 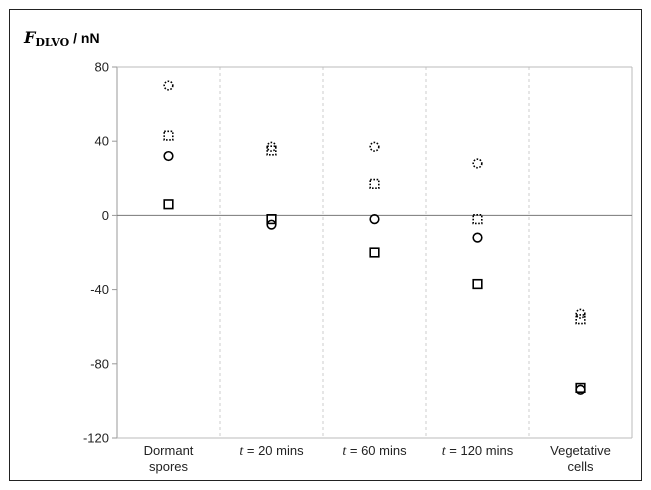 What do you see at coordinates (580, 466) in the screenshot?
I see `category-label: cells` at bounding box center [580, 466].